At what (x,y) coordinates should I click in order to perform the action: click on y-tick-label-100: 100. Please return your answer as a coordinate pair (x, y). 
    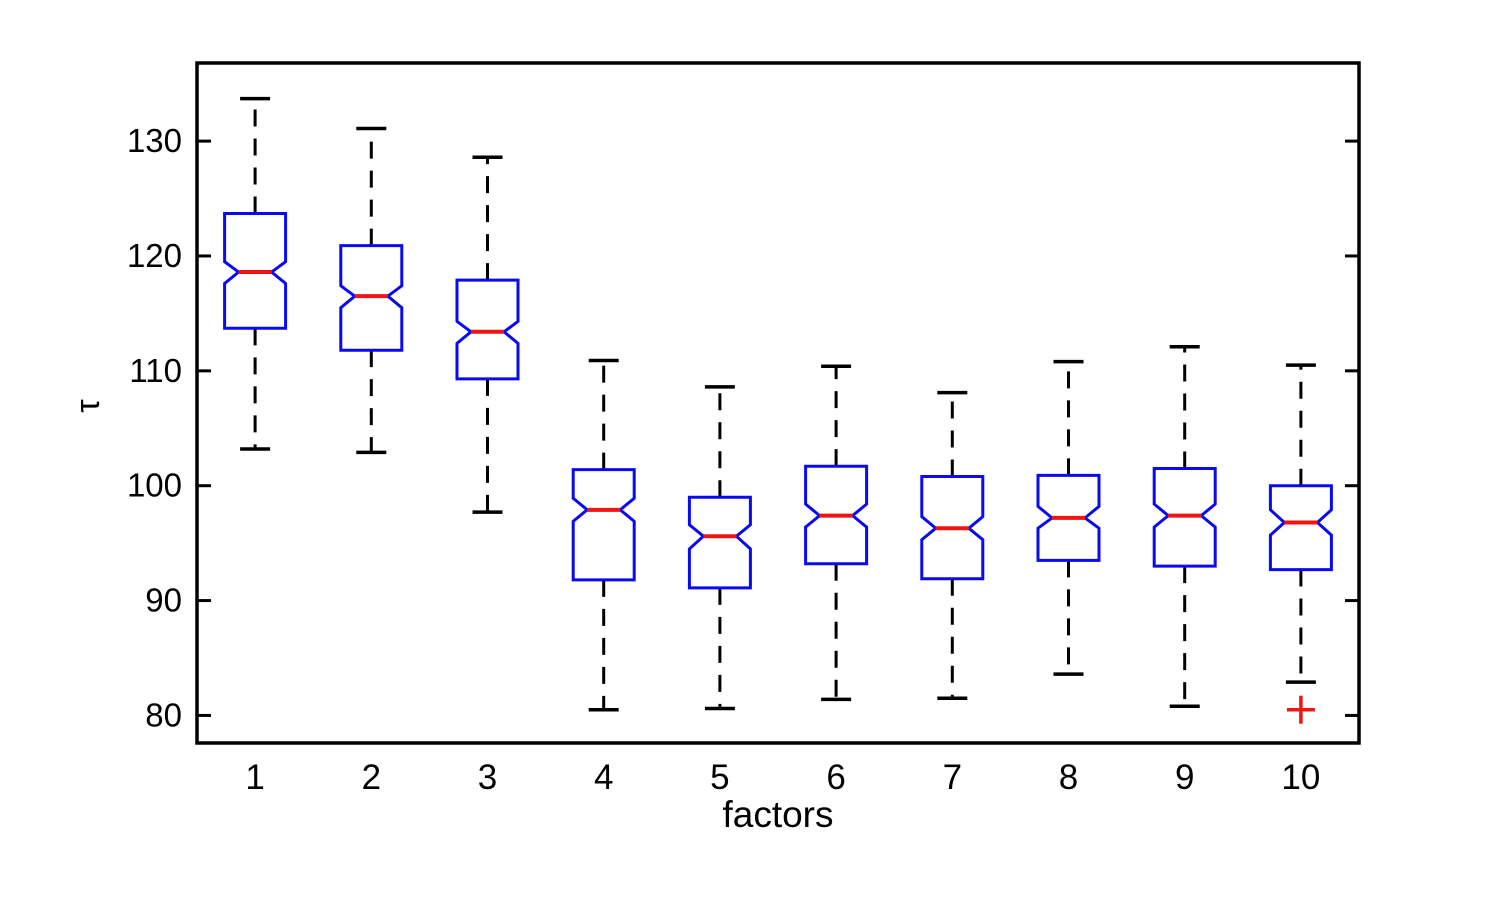
    Looking at the image, I should click on (154, 485).